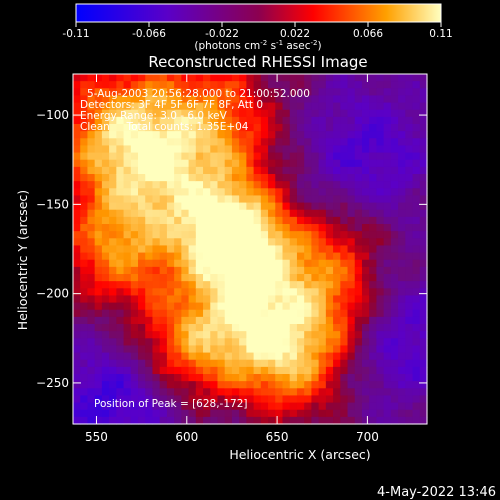  What do you see at coordinates (295, 34) in the screenshot?
I see `colorbar-tick-label: 0.022` at bounding box center [295, 34].